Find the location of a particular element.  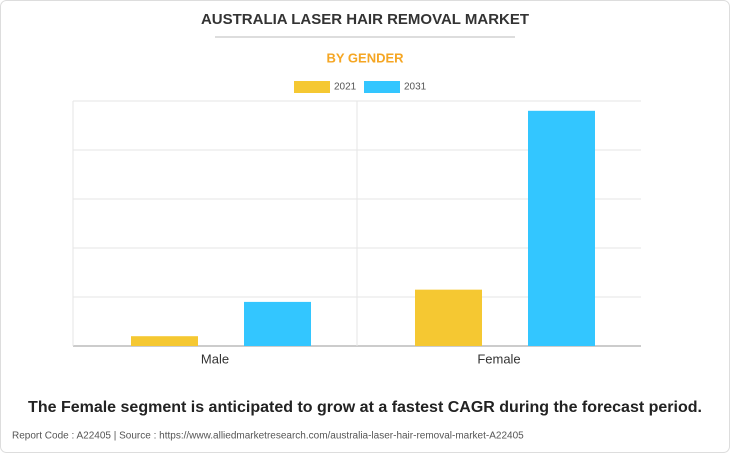

x-tick-label: Female is located at coordinates (498, 358).